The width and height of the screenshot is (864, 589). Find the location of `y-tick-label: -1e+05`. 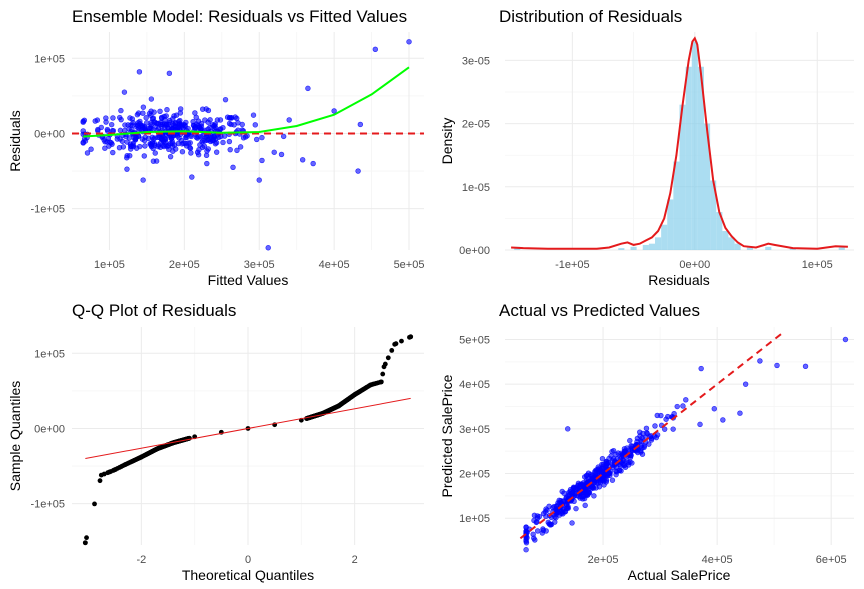

y-tick-label: -1e+05 is located at coordinates (47, 210).